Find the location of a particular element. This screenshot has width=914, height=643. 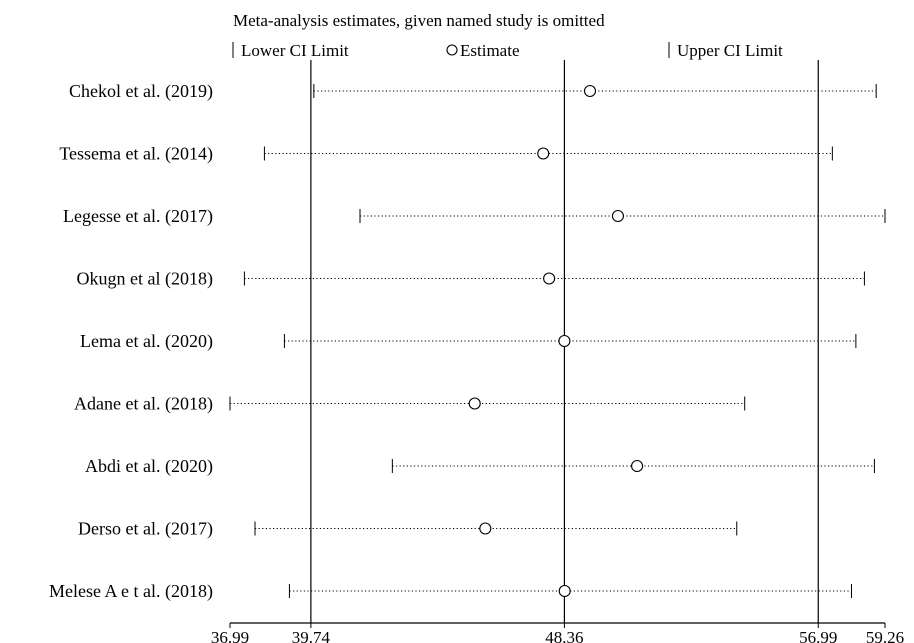

x-axis: 36.99 39.74 48.36 56.99 59.26 is located at coordinates (557, 632).